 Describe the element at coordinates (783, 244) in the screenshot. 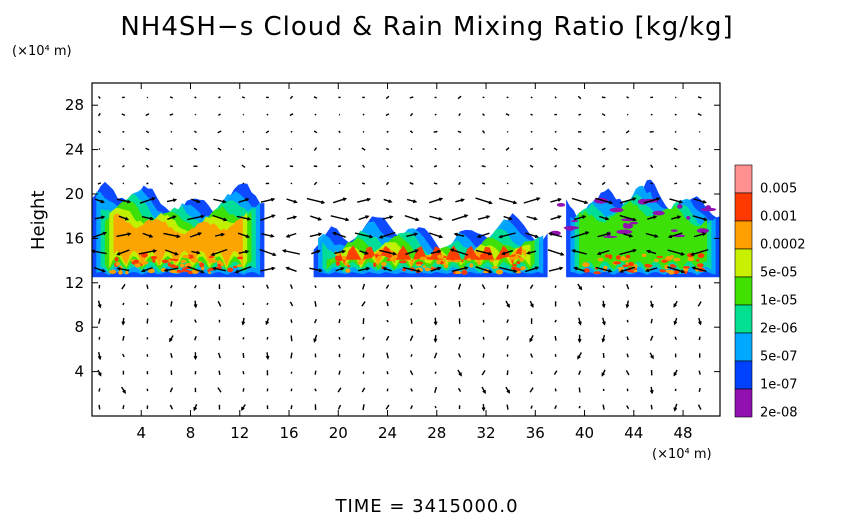

I see `colorbar-label: 0.0002` at that location.